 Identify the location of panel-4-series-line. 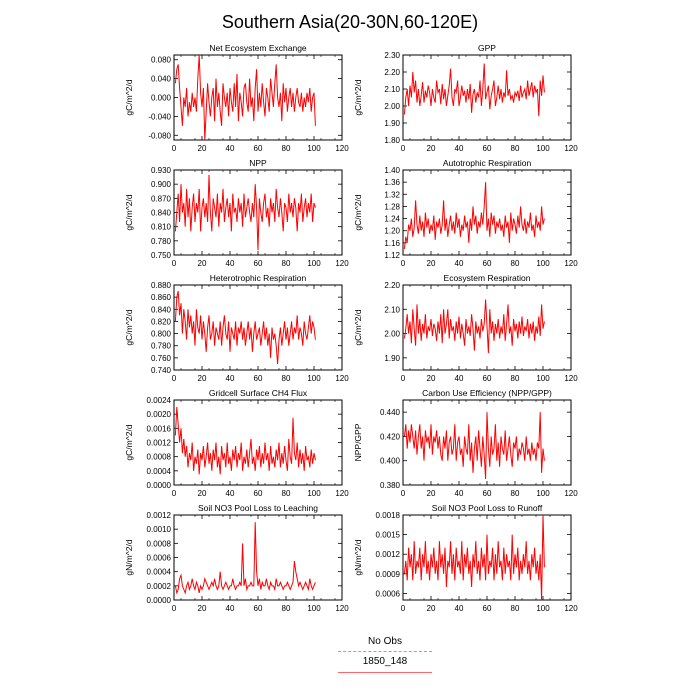
(245, 327).